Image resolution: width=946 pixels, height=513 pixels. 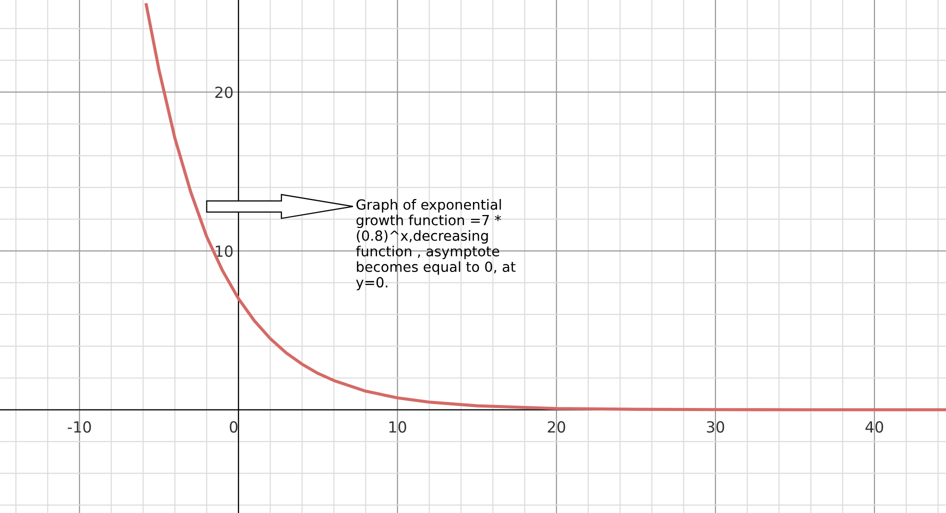 I want to click on x-tick-label: 10, so click(x=397, y=427).